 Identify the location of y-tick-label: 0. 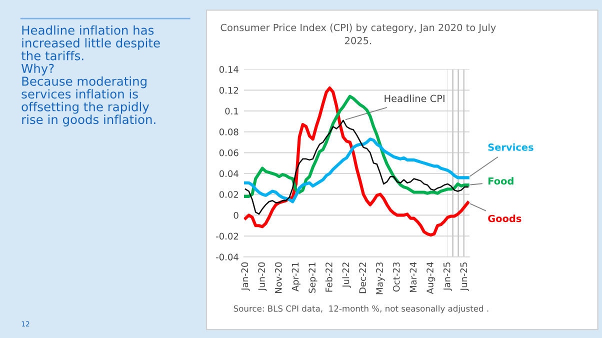
(236, 215).